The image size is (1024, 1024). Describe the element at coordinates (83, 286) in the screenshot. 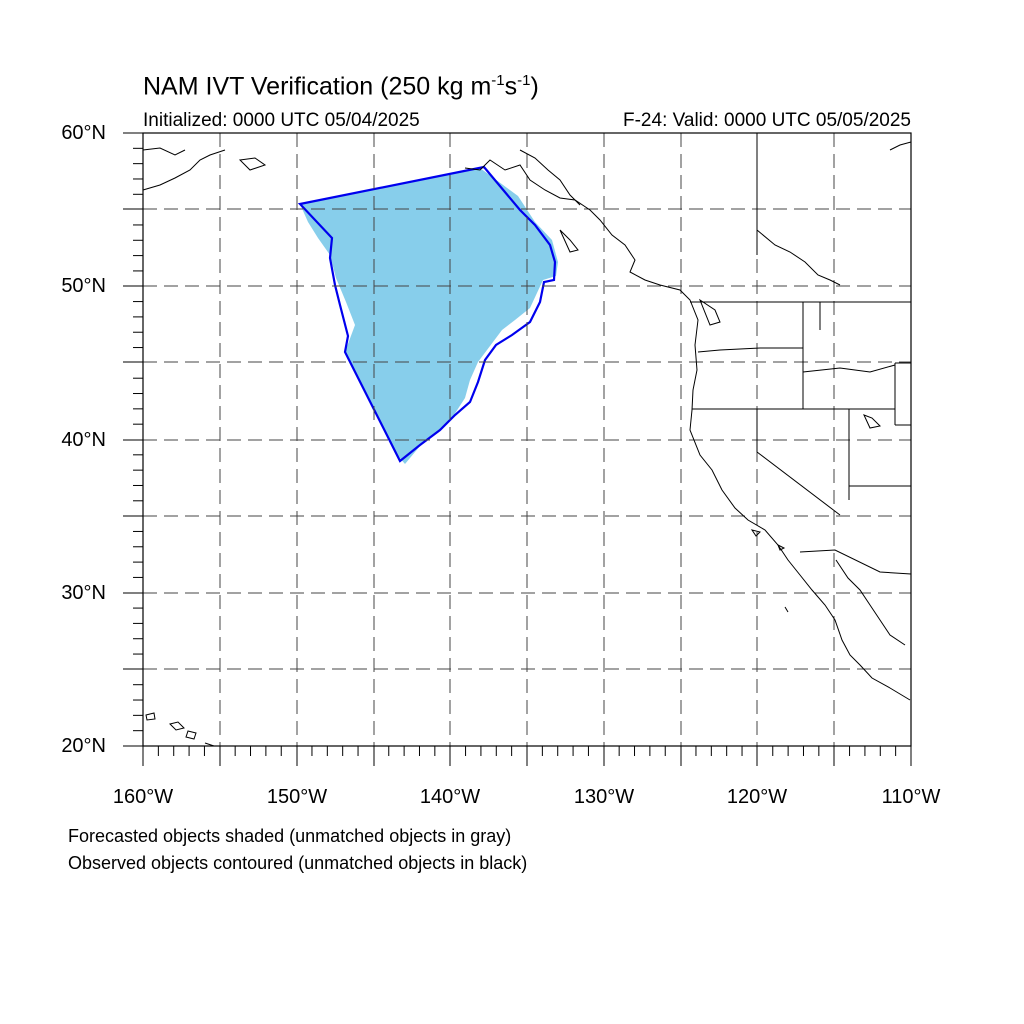

I see `lat-label-50: 50°N` at that location.